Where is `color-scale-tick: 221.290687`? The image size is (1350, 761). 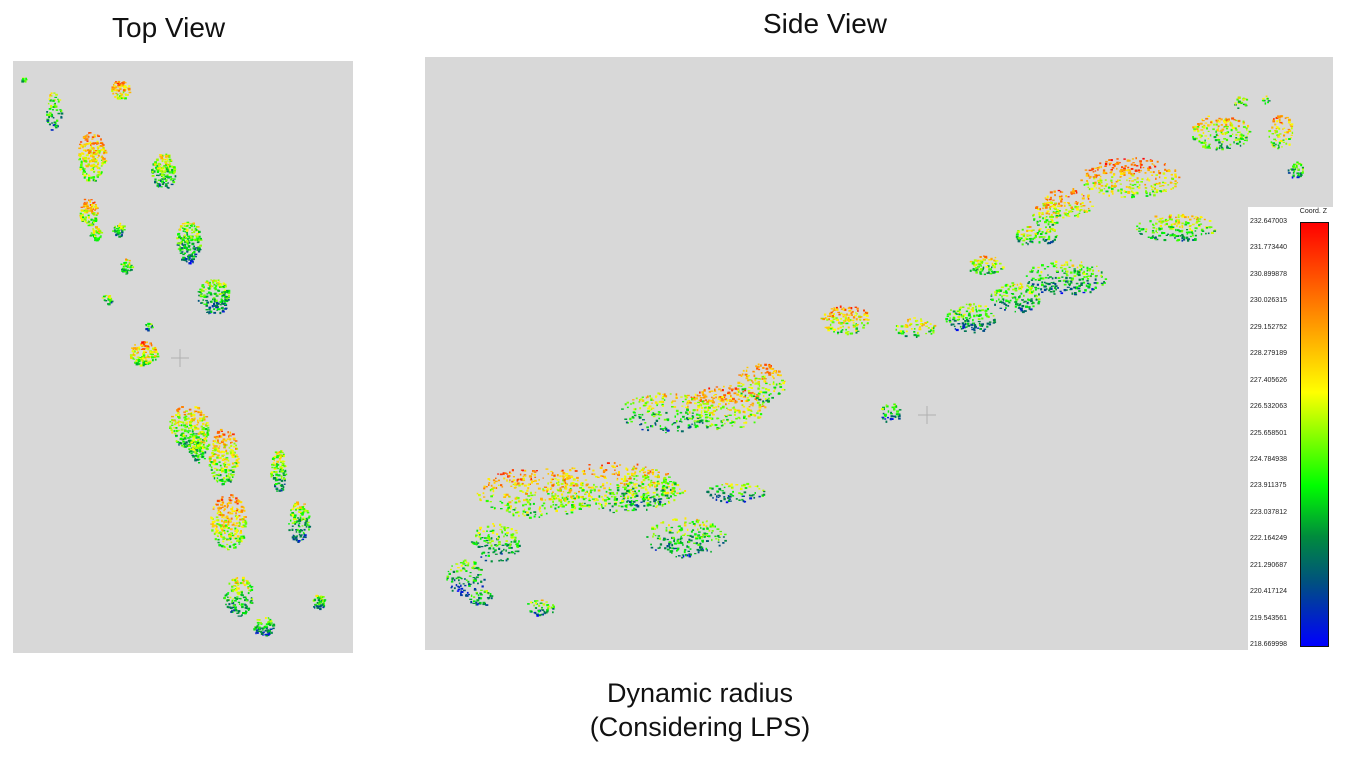
color-scale-tick: 221.290687 is located at coordinates (1268, 565).